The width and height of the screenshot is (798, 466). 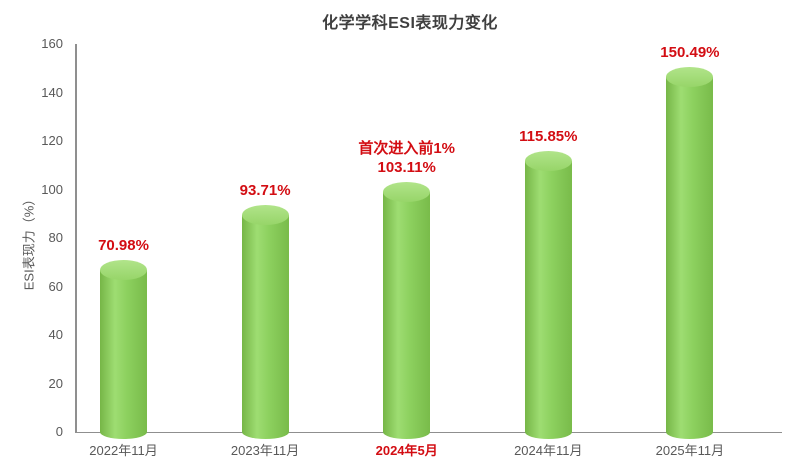 I want to click on bar-data-label: 93.71%, so click(x=265, y=190).